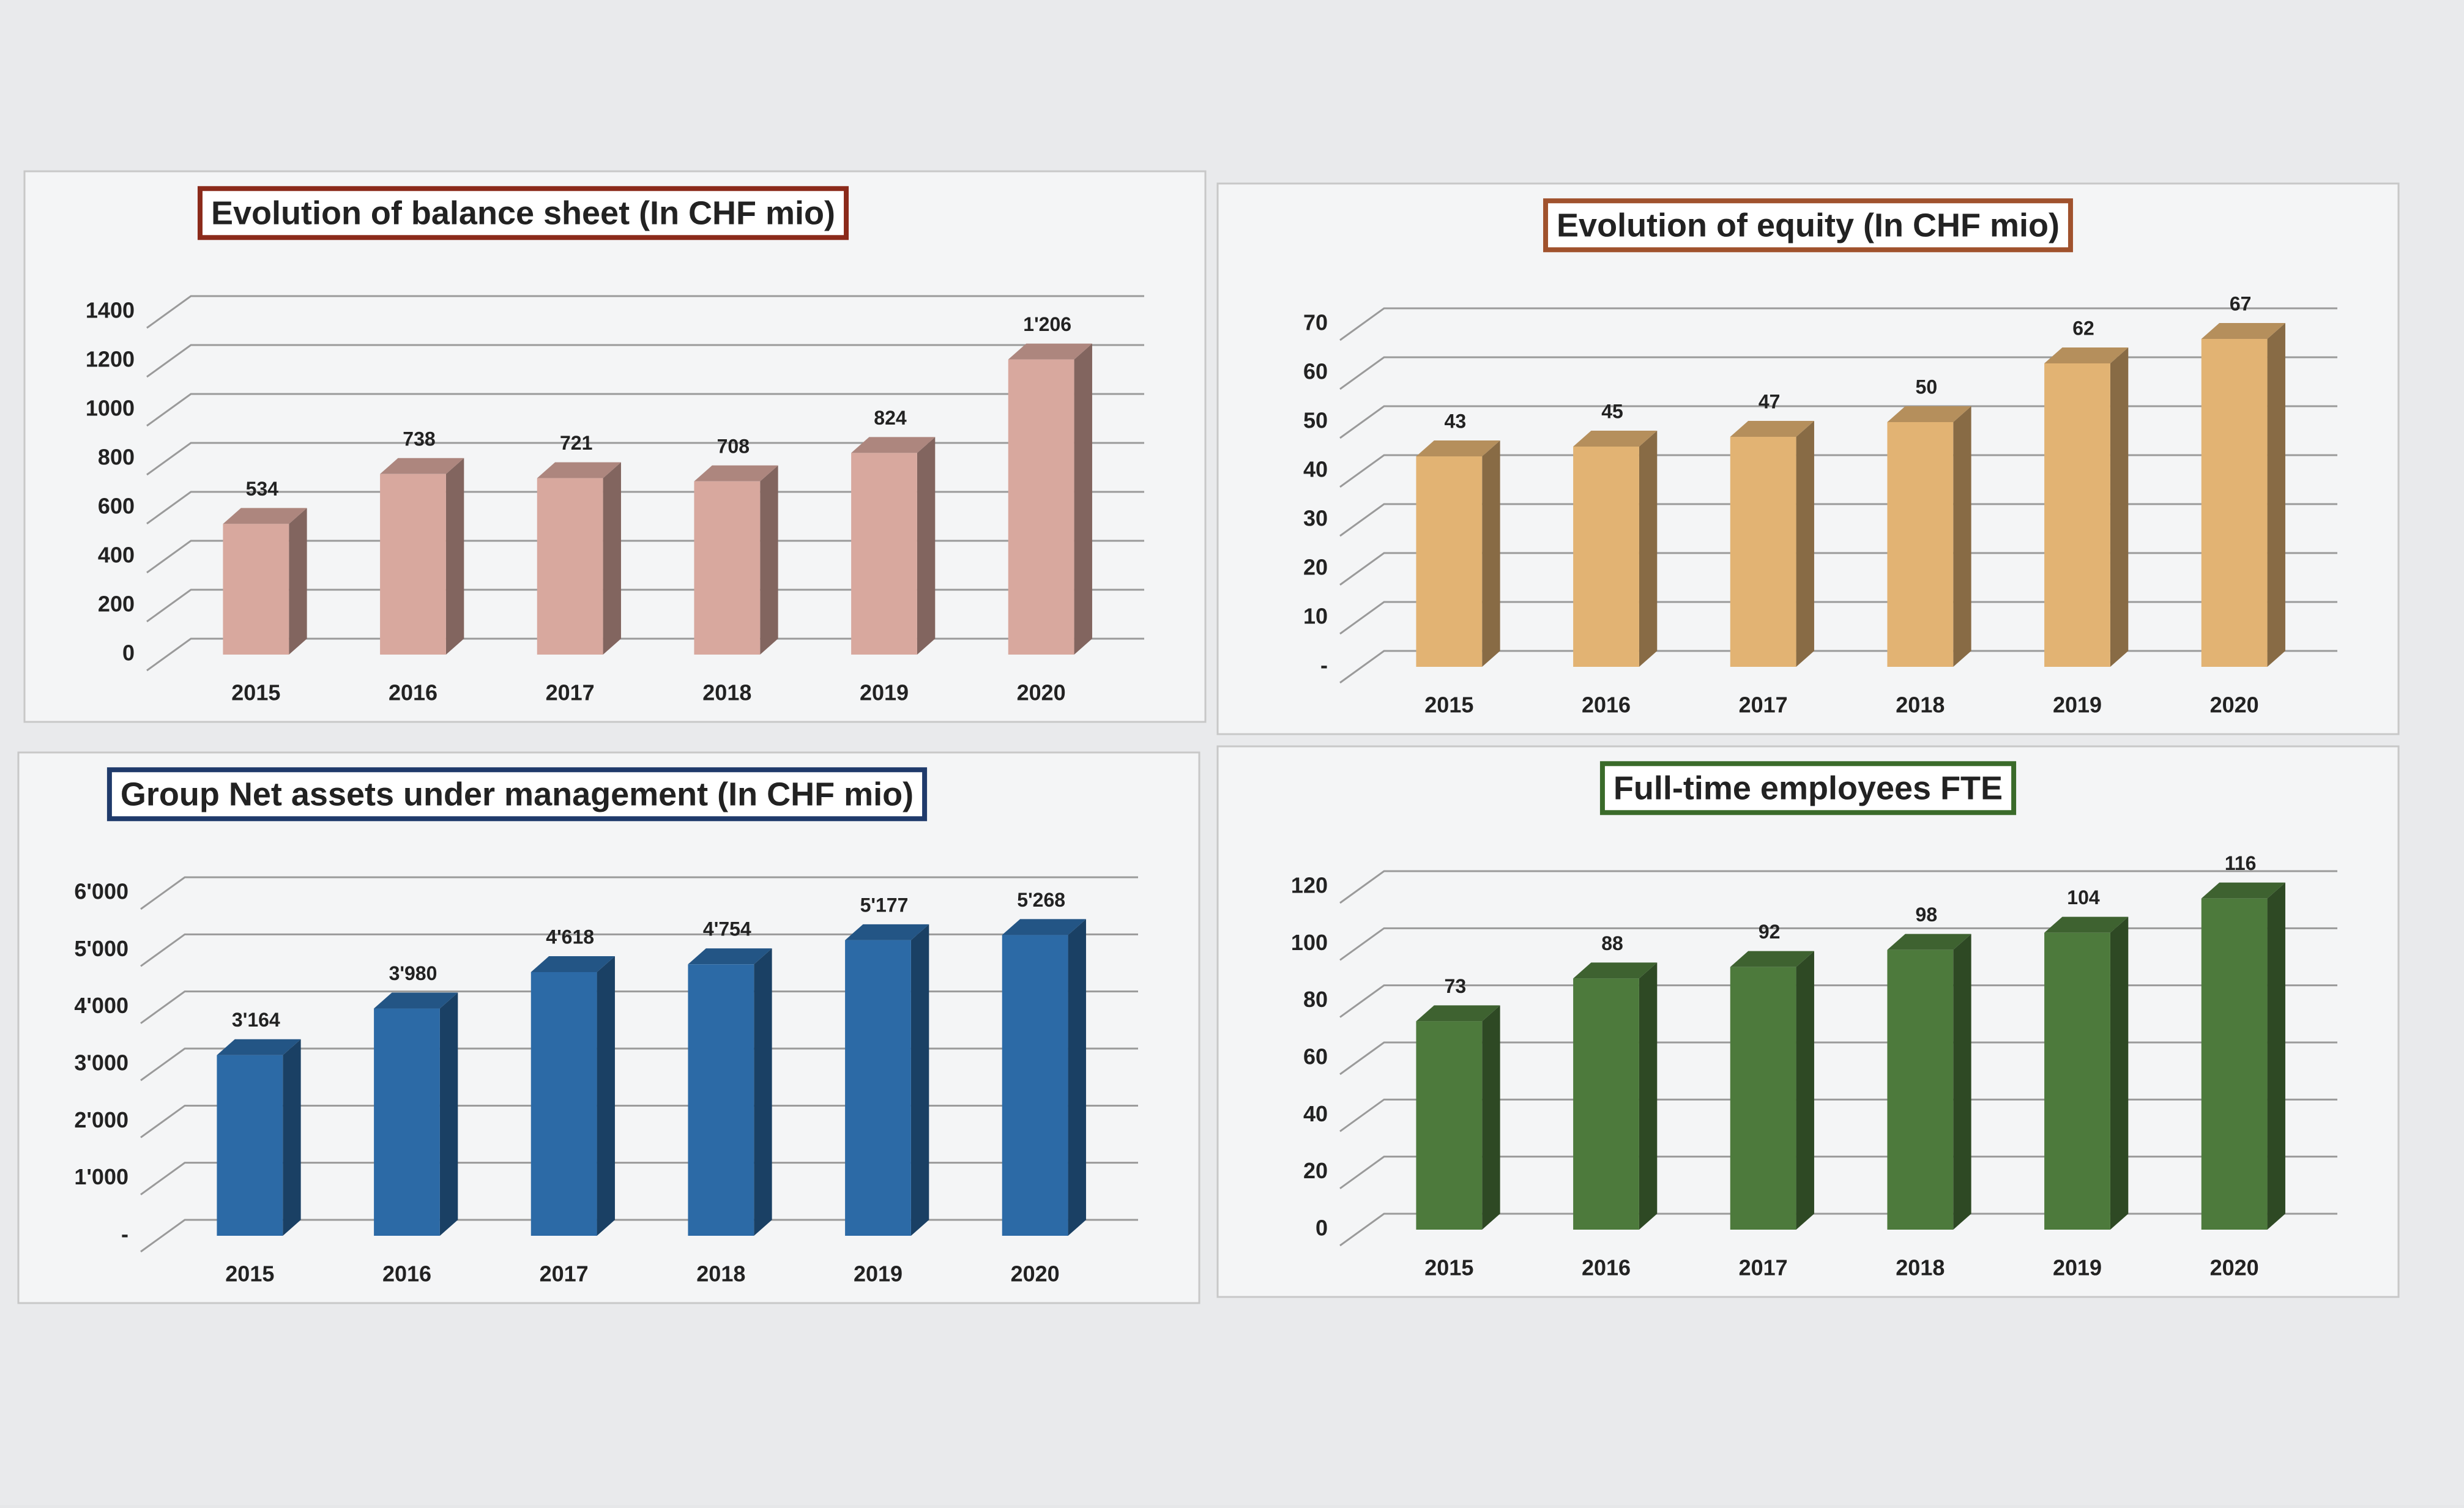 This screenshot has width=2464, height=1508. What do you see at coordinates (1315, 518) in the screenshot?
I see `y-tick-label: 30` at bounding box center [1315, 518].